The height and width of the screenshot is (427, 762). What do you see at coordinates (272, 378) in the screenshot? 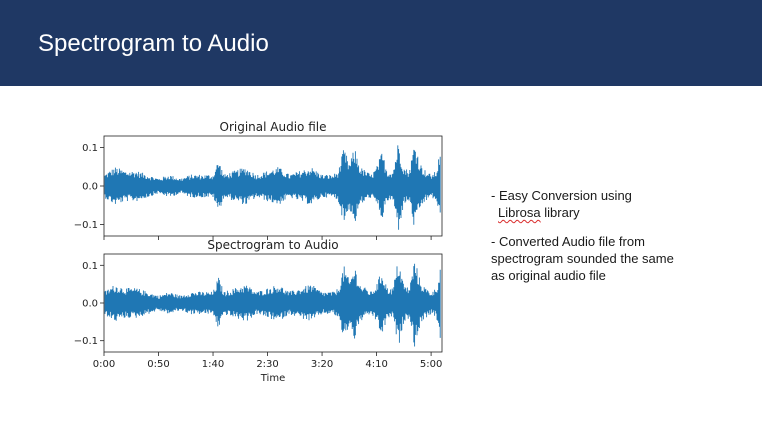
I see `x-axis-label: Time` at bounding box center [272, 378].